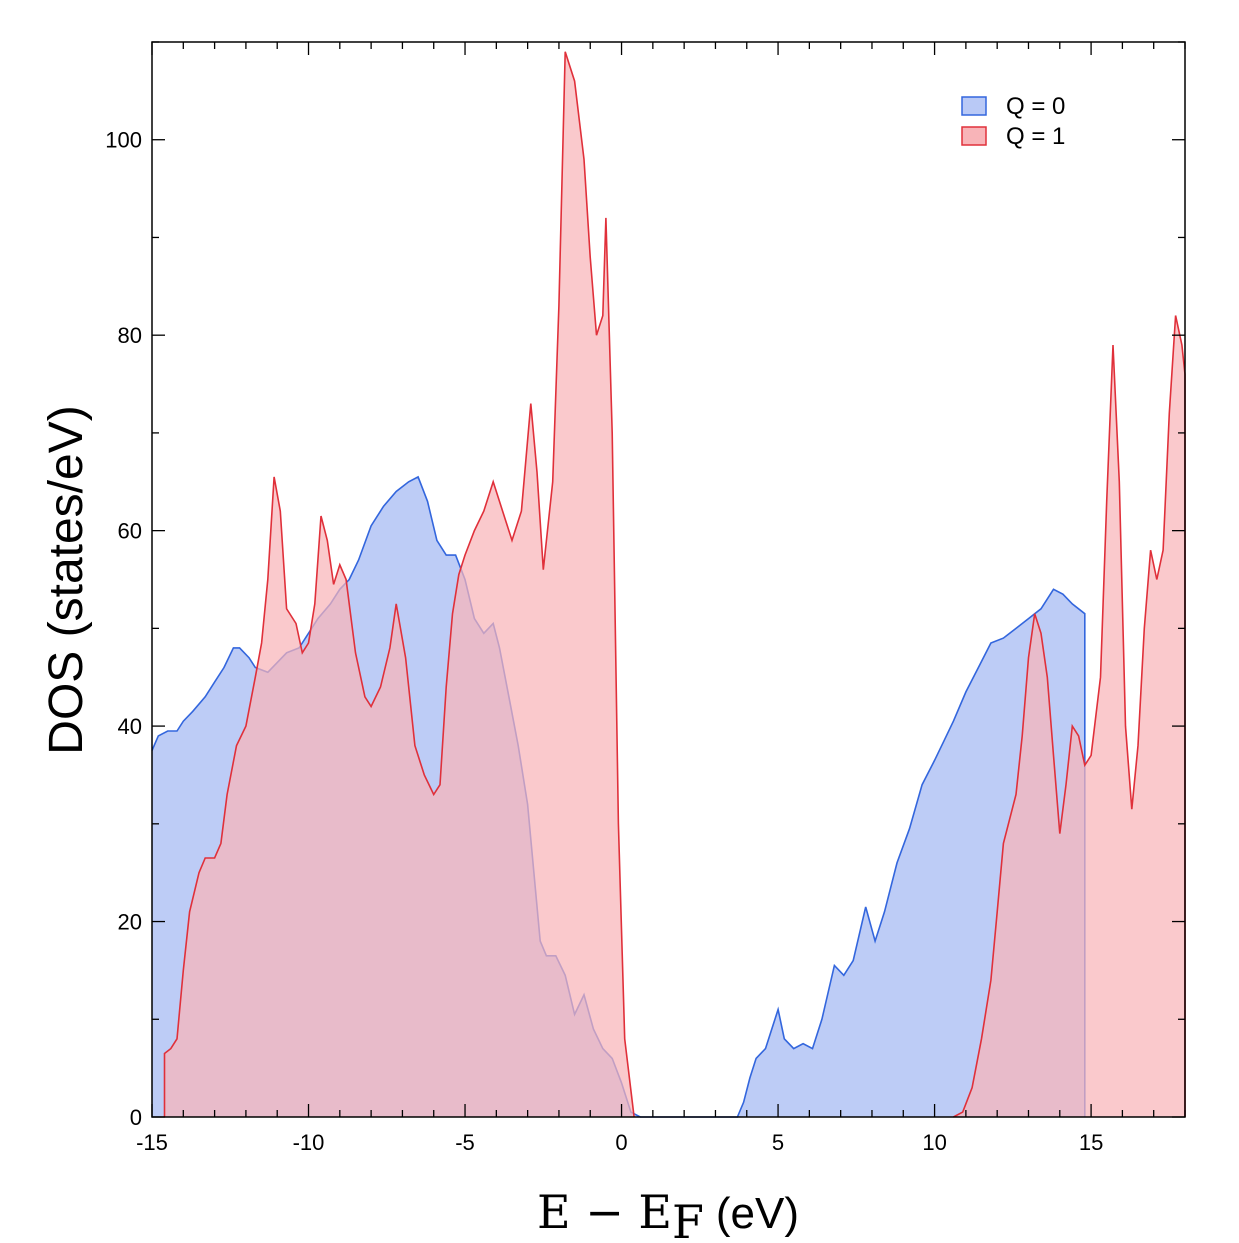 Image resolution: width=1239 pixels, height=1243 pixels. I want to click on x-tick-label: 0, so click(621, 1142).